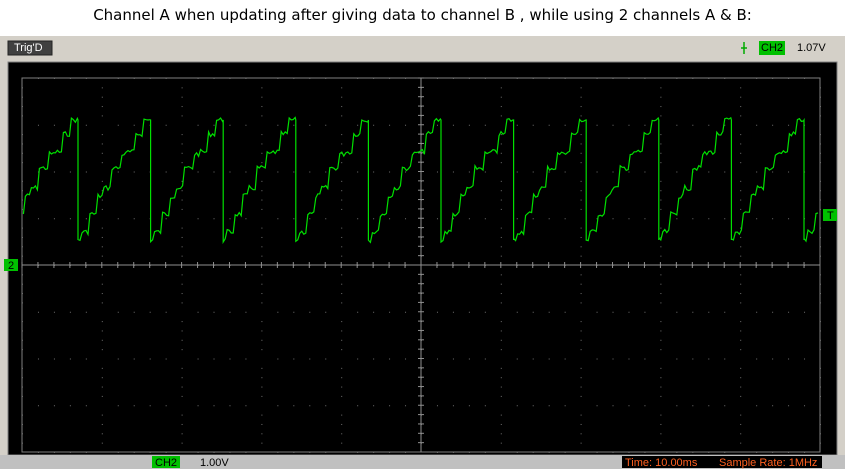  What do you see at coordinates (768, 463) in the screenshot?
I see `sample-rate: Sample Rate: 1MHz` at bounding box center [768, 463].